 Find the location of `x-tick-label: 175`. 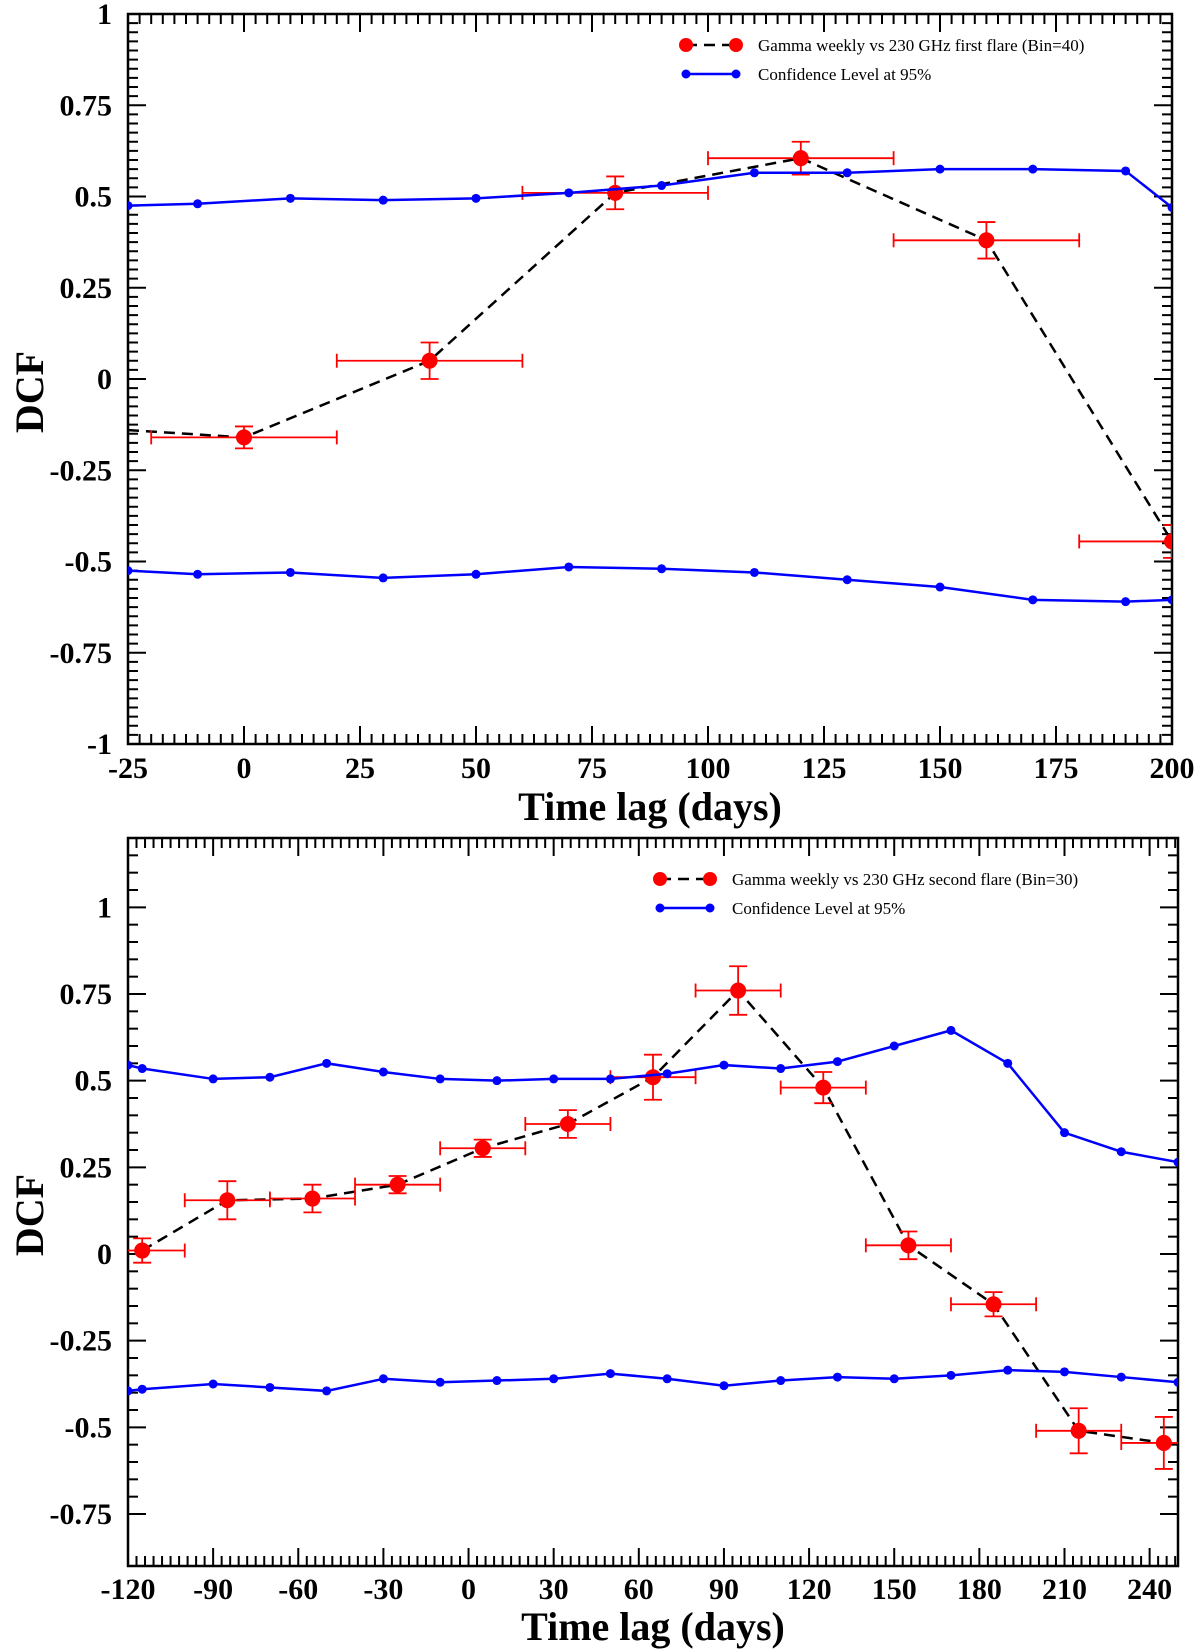

x-tick-label: 175 is located at coordinates (1056, 768).